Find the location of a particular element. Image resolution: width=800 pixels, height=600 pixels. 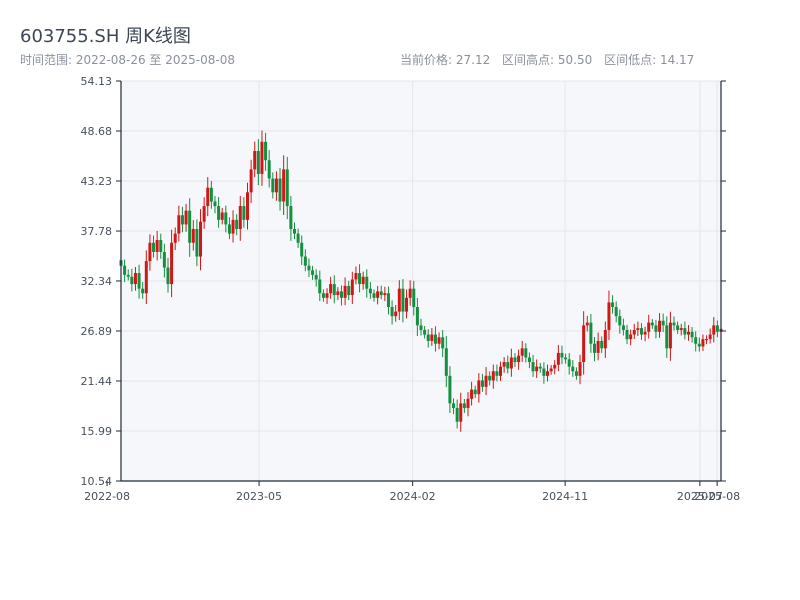

x-tick-label: 2024-11 is located at coordinates (565, 496).